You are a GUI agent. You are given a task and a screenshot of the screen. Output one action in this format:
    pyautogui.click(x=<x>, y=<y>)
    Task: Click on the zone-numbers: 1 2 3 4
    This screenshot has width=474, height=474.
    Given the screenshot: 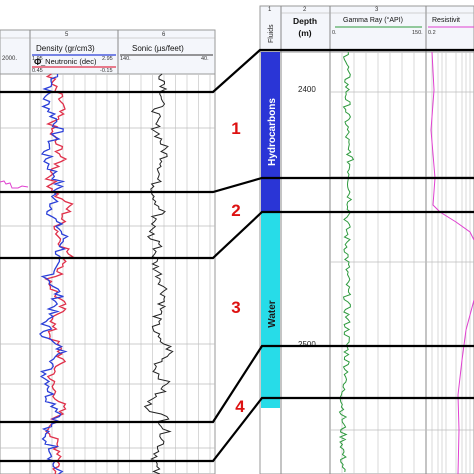 What is the action you would take?
    pyautogui.click(x=238, y=267)
    